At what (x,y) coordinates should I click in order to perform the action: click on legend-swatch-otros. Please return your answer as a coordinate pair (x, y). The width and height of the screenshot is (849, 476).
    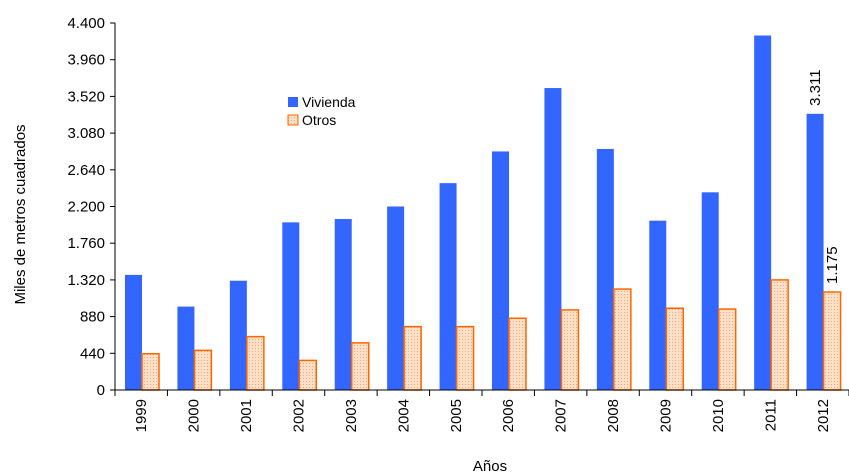
    Looking at the image, I should click on (293, 120).